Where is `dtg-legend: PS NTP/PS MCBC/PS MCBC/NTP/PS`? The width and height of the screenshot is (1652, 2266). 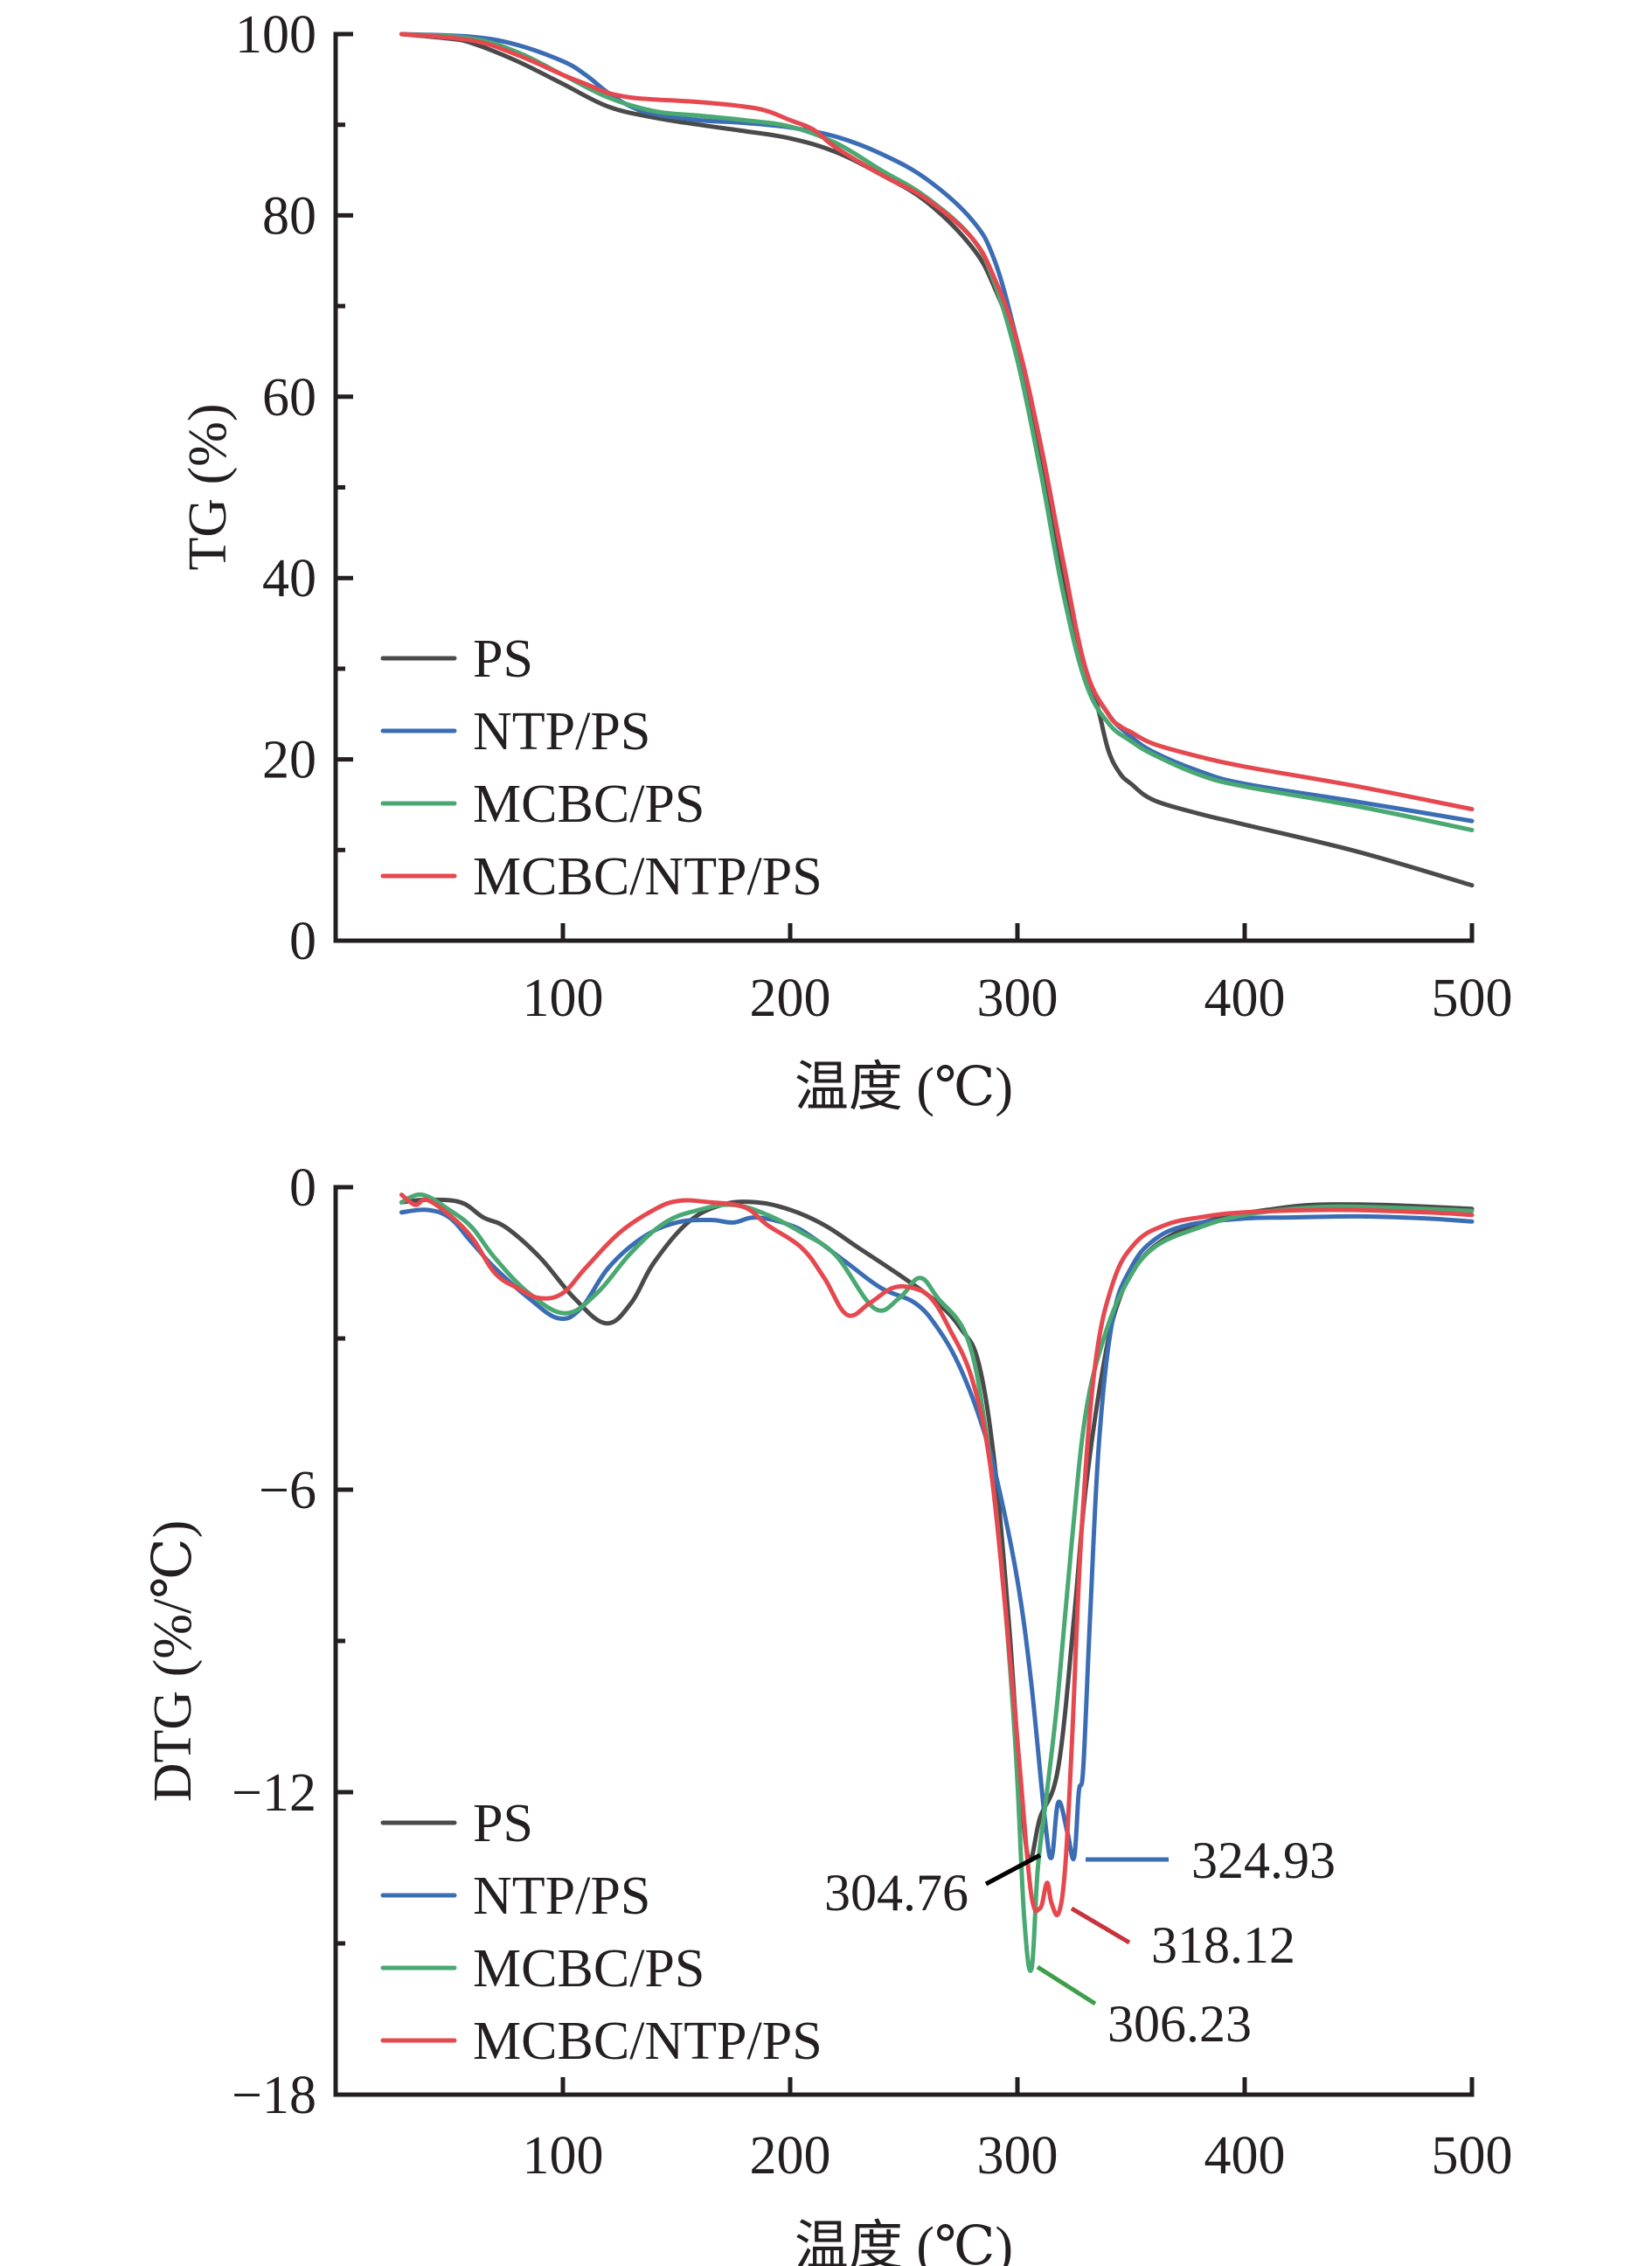 dtg-legend: PS NTP/PS MCBC/PS MCBC/NTP/PS is located at coordinates (602, 1932).